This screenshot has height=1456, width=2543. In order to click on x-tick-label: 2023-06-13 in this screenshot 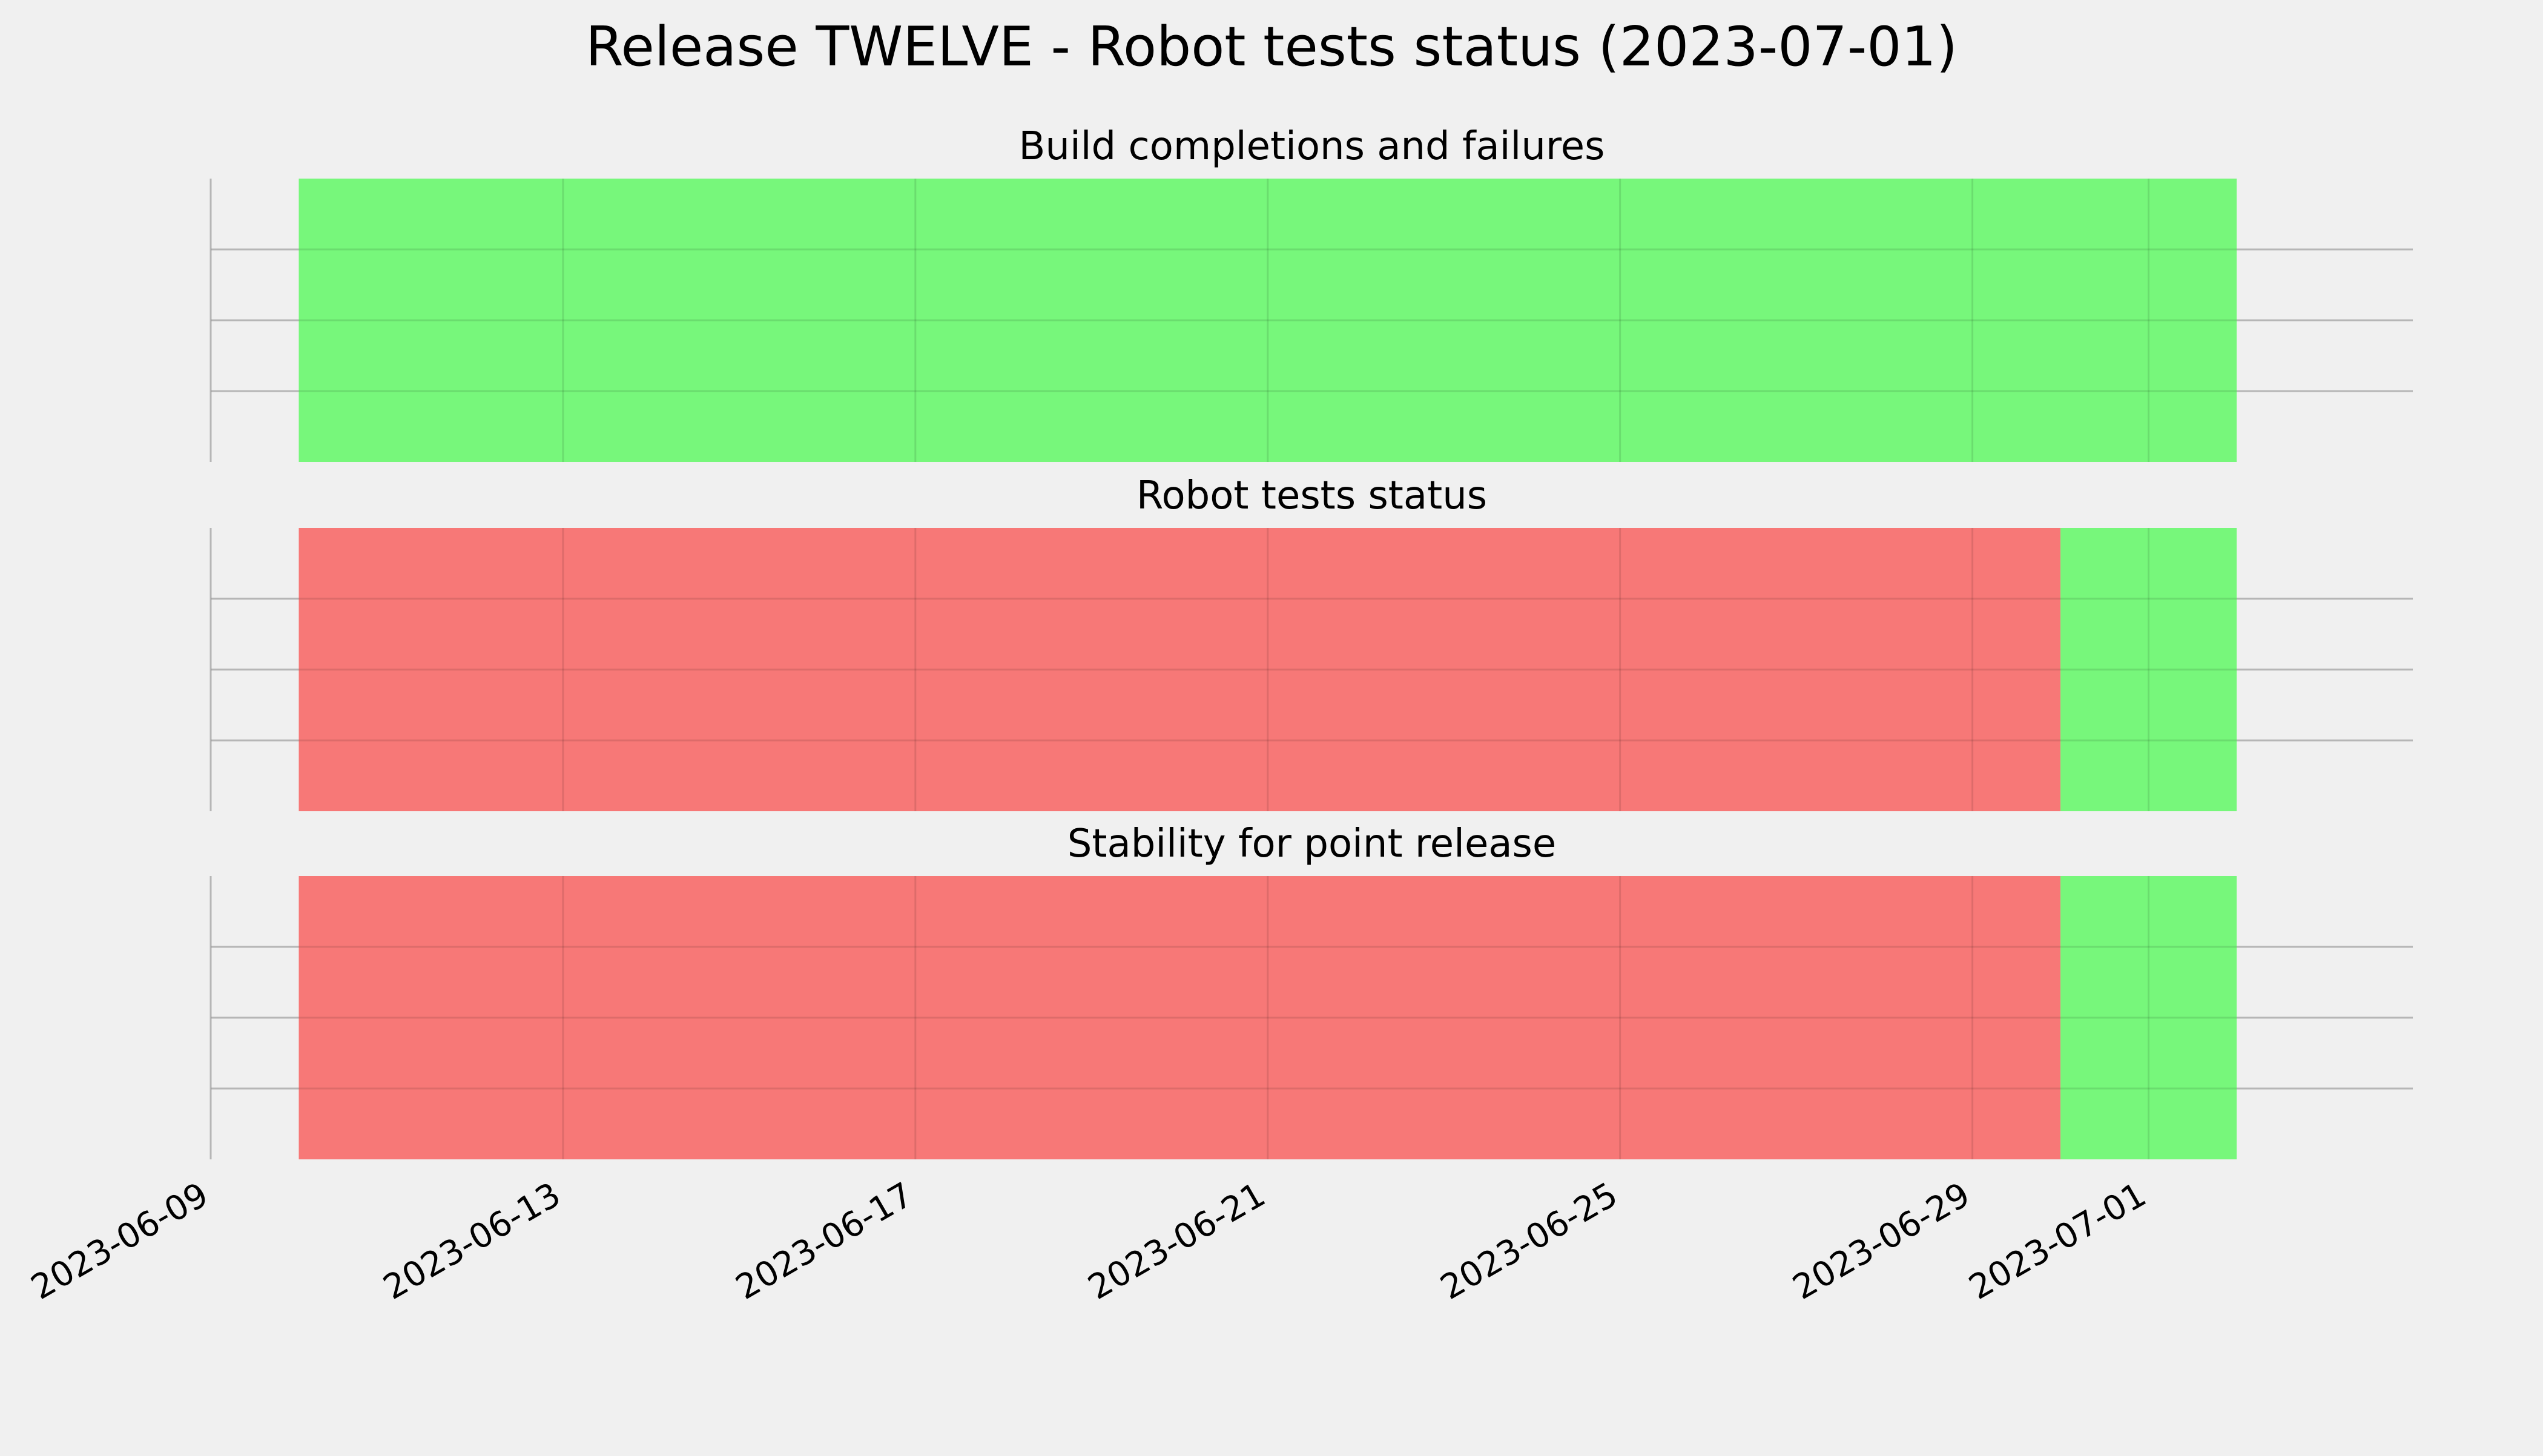, I will do `click(472, 1241)`.